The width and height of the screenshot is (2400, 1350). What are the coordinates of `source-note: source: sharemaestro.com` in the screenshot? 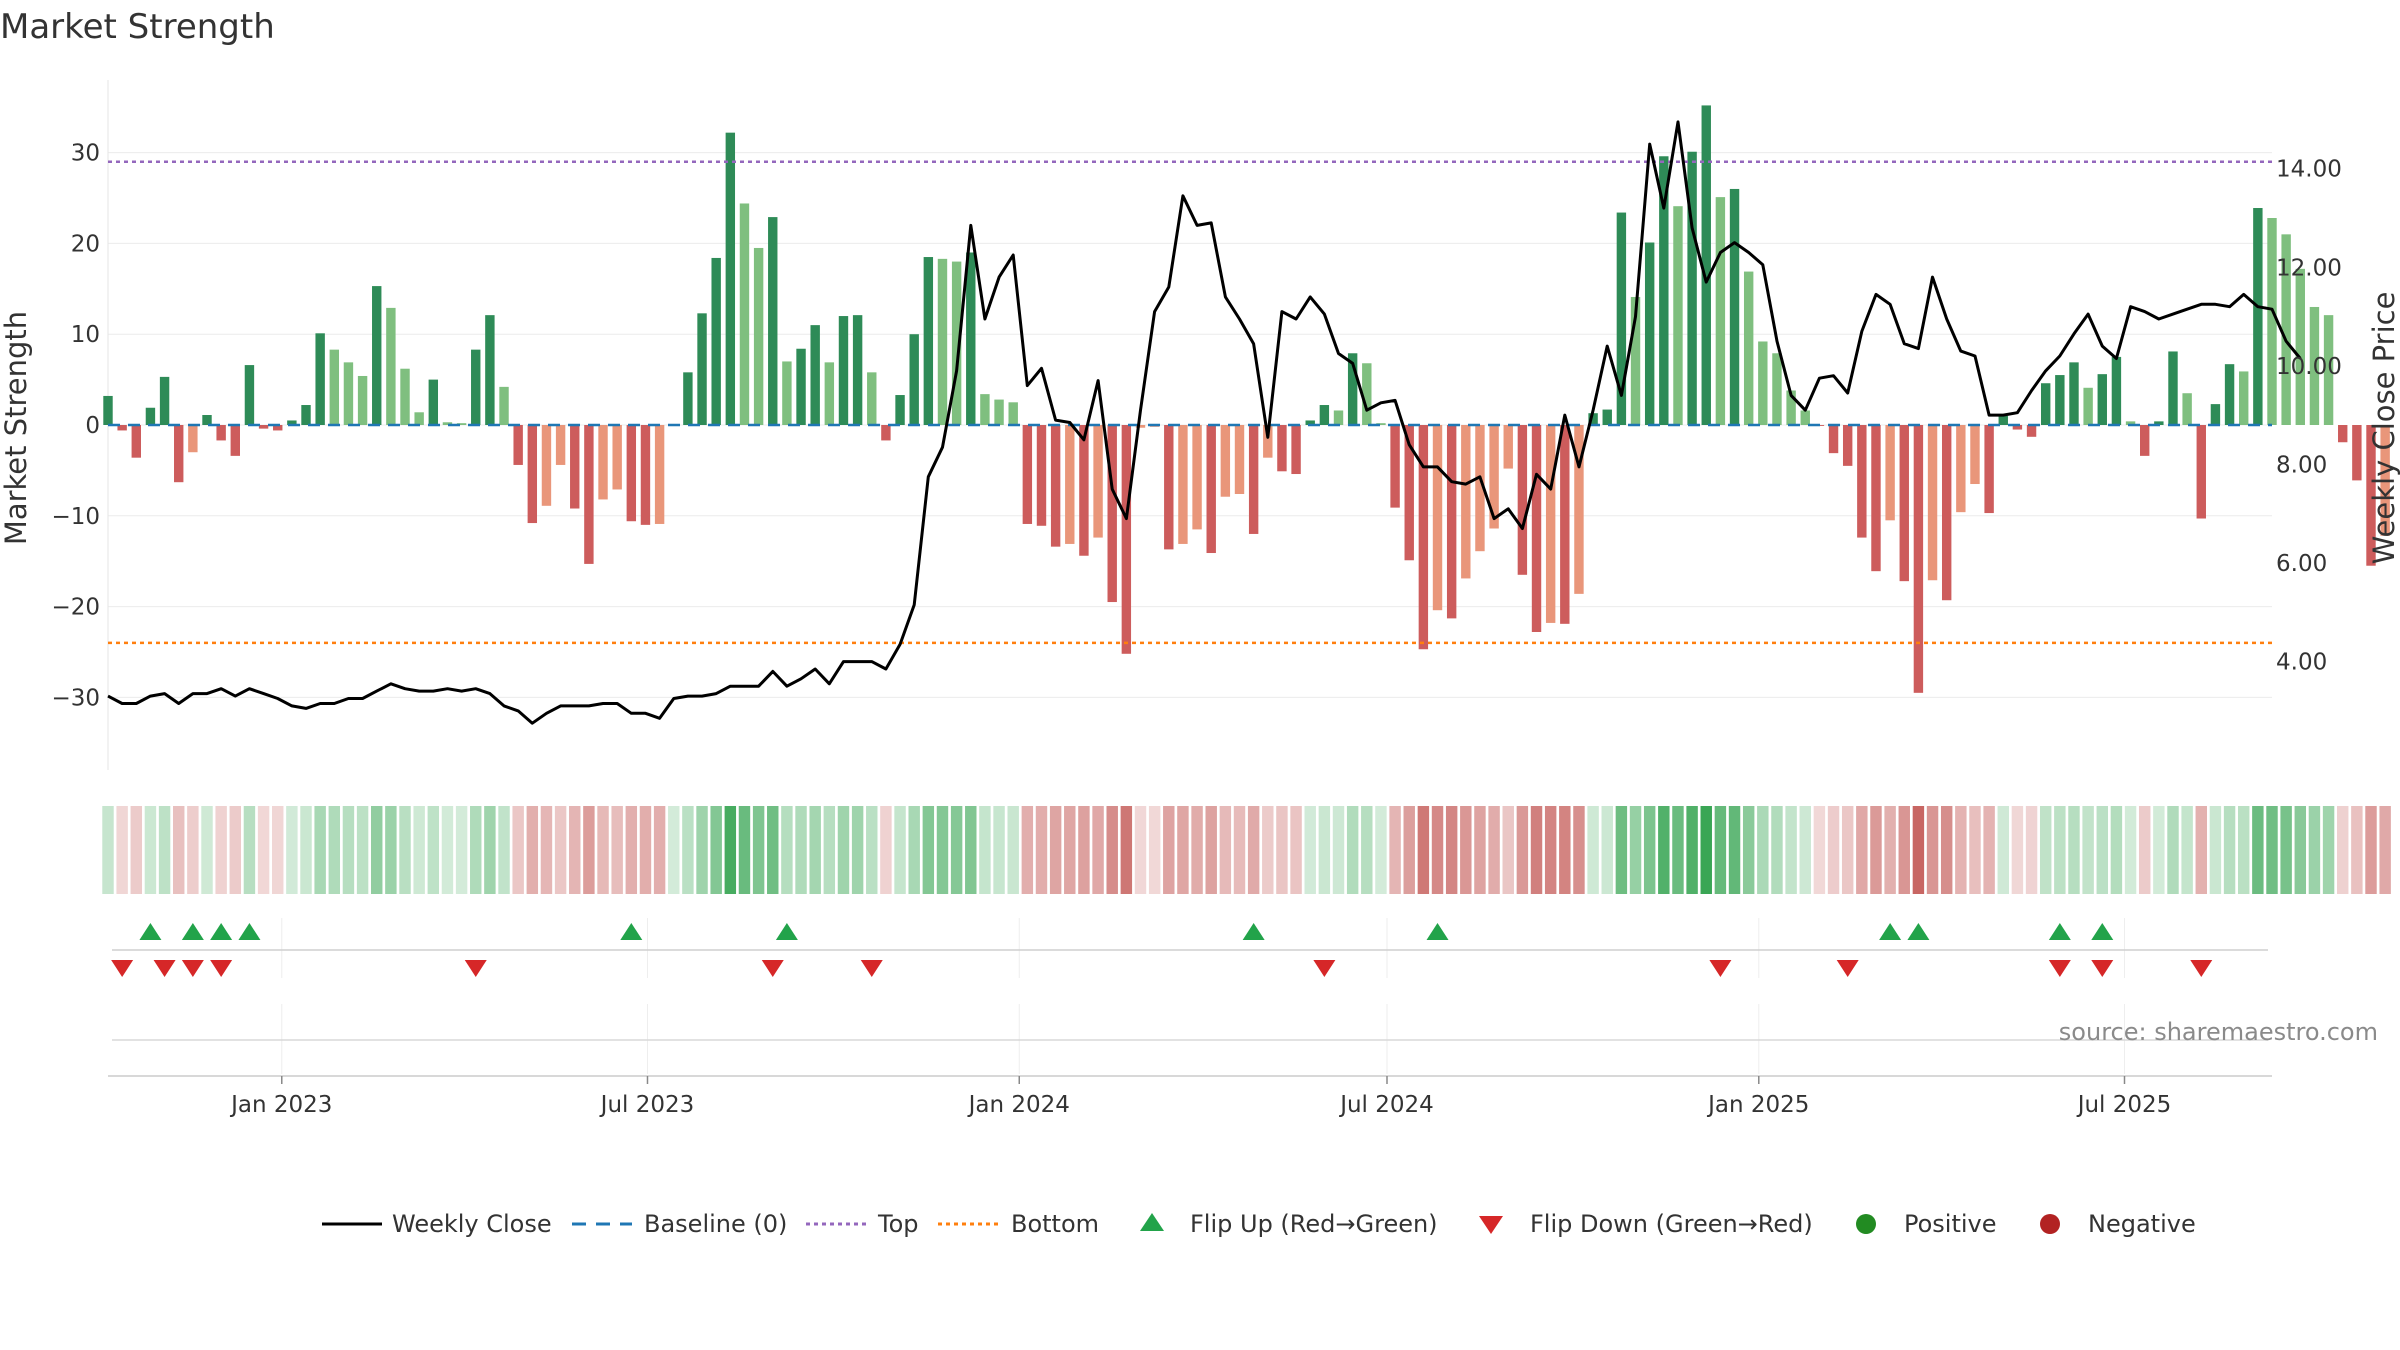 It's located at (2218, 1032).